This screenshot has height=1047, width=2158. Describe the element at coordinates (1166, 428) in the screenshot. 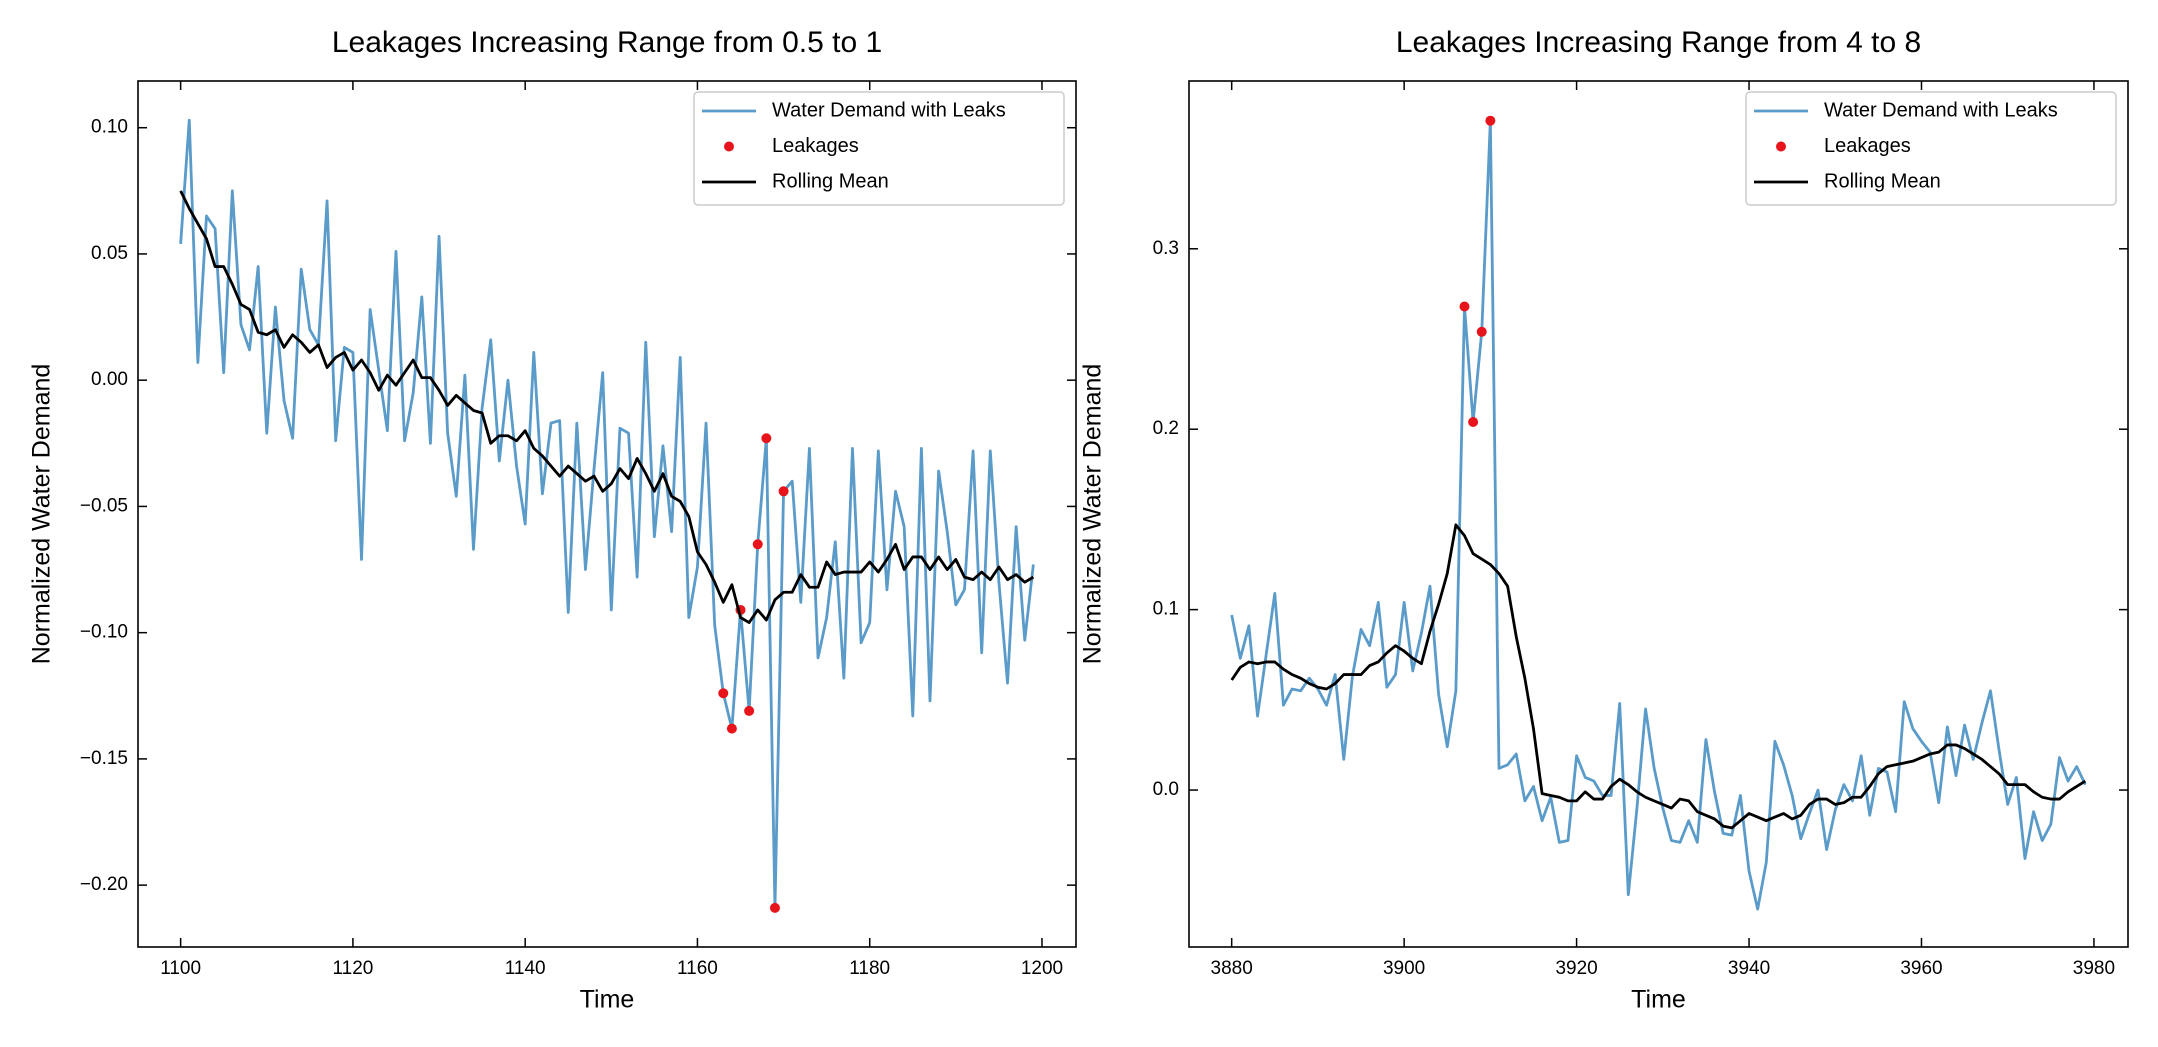

I see `y-tick-label: 0.2` at that location.